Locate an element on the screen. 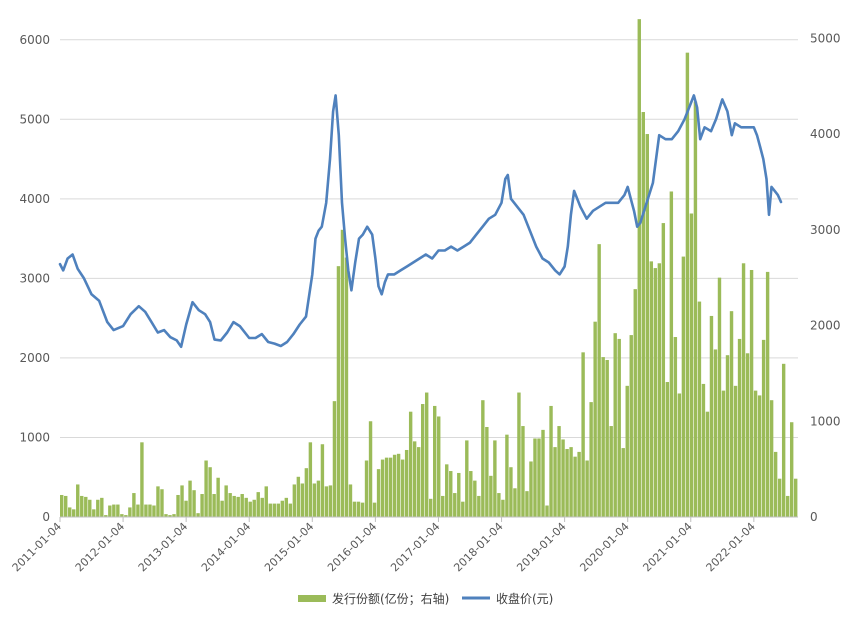 The height and width of the screenshot is (623, 850). y-left-tick-label: 2000 is located at coordinates (34, 358).